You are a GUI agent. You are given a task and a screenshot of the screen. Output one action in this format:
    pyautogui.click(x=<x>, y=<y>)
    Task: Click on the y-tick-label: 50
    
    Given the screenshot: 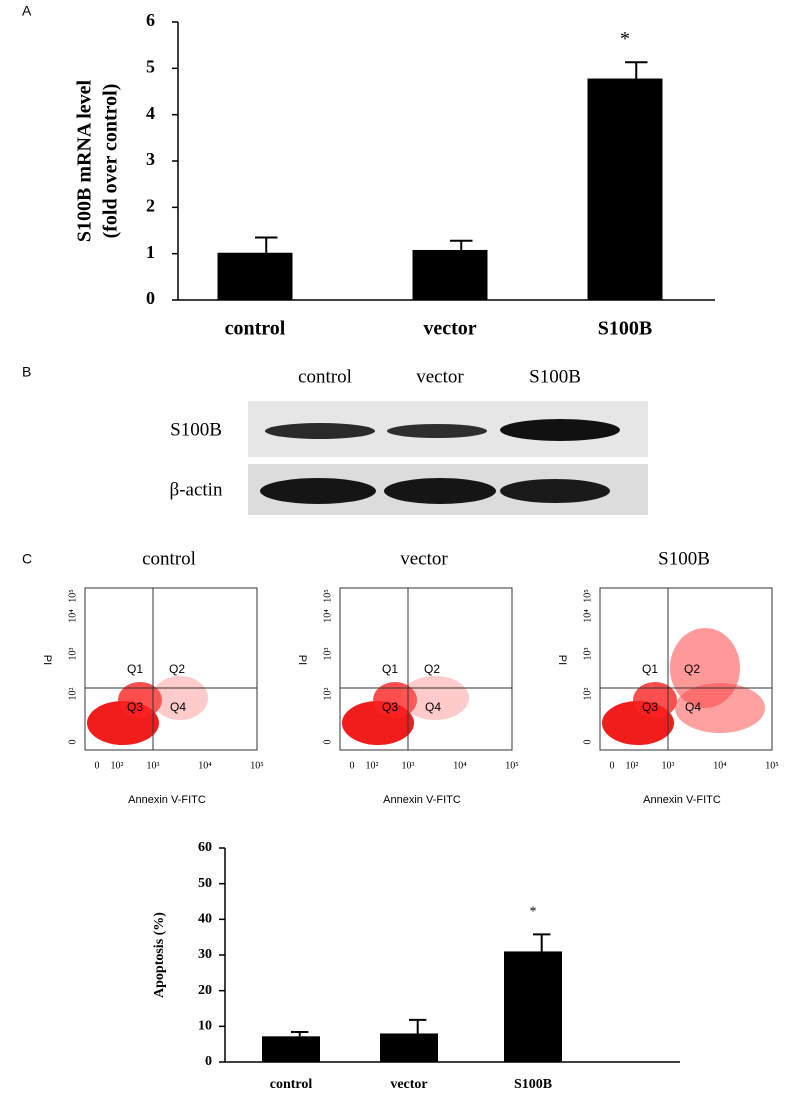 What is the action you would take?
    pyautogui.click(x=205, y=883)
    